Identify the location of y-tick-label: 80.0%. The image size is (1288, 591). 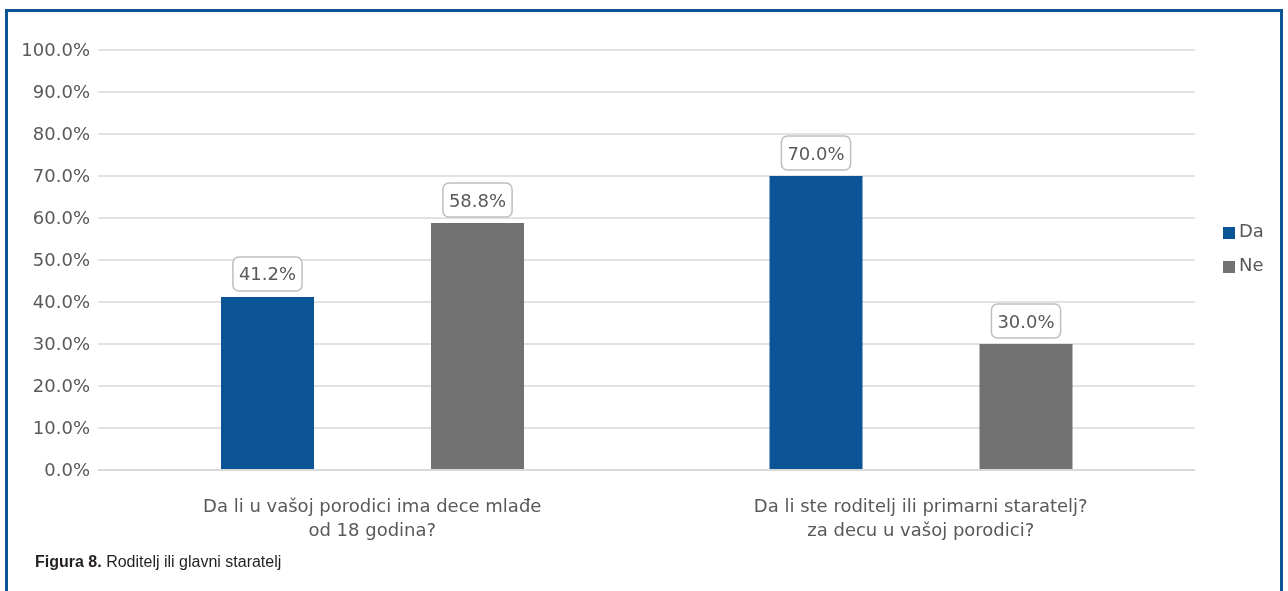
(61, 134).